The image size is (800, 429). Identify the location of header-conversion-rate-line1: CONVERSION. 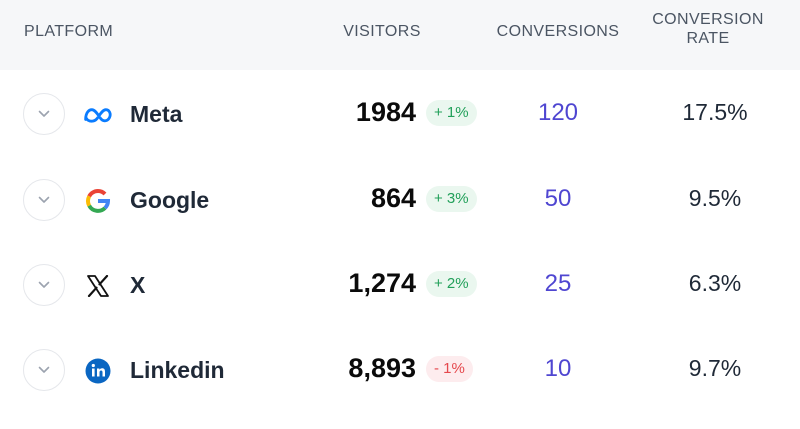
(708, 19).